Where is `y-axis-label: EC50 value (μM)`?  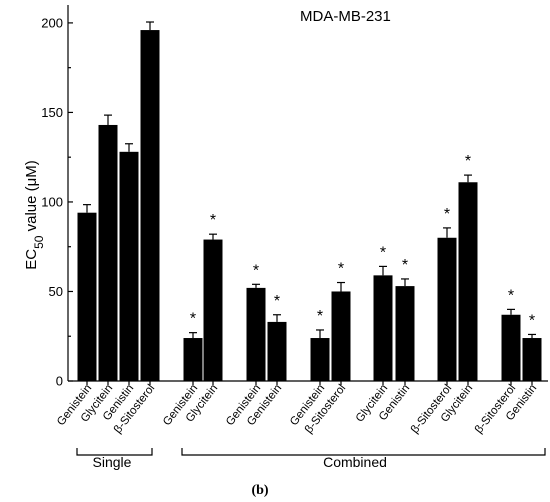 y-axis-label: EC50 value (μM) is located at coordinates (34, 215).